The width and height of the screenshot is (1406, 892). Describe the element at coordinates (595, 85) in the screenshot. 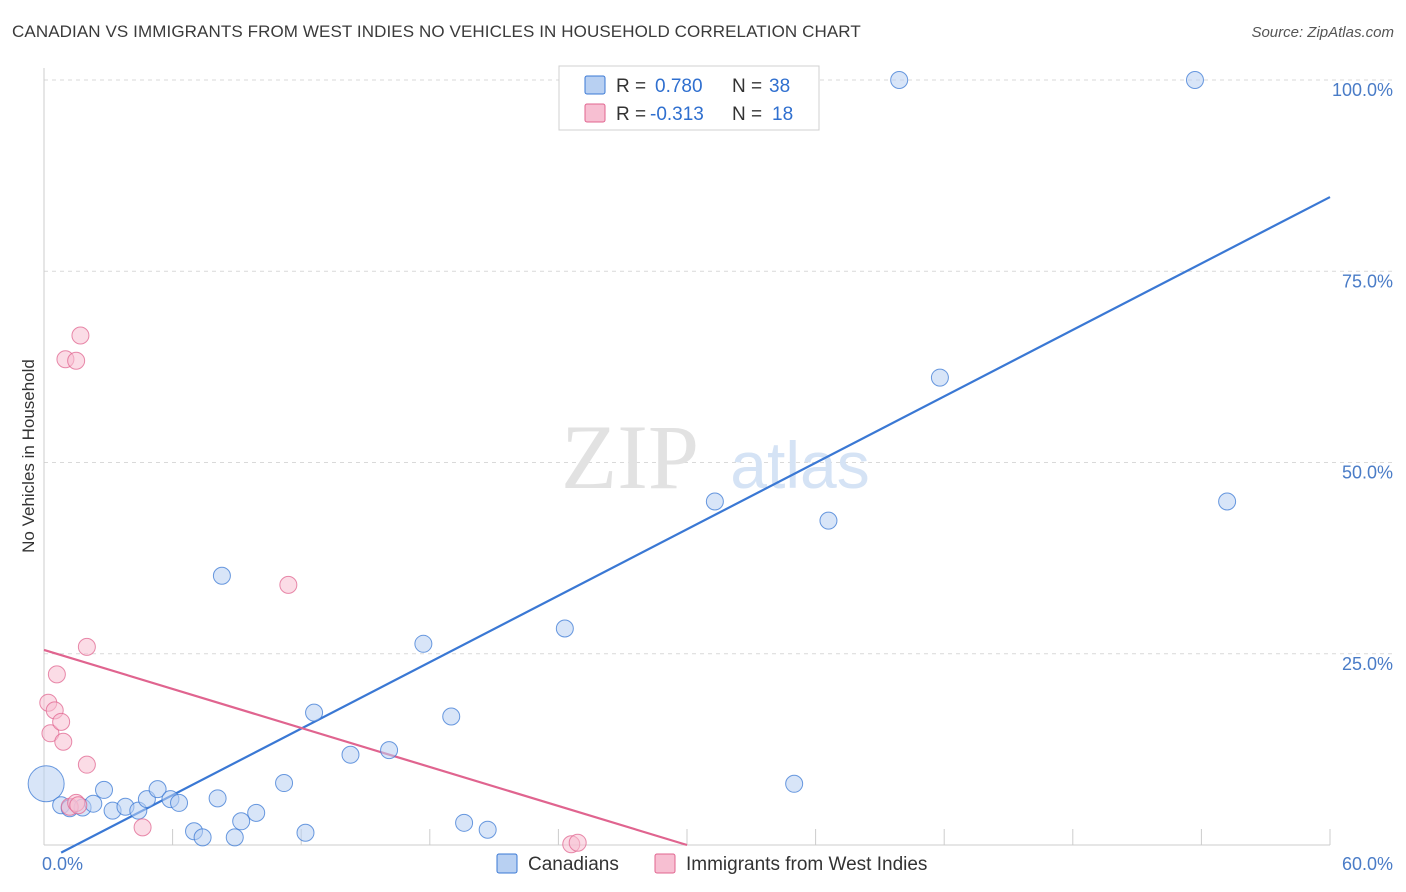

I see `legend-swatch-blue` at that location.